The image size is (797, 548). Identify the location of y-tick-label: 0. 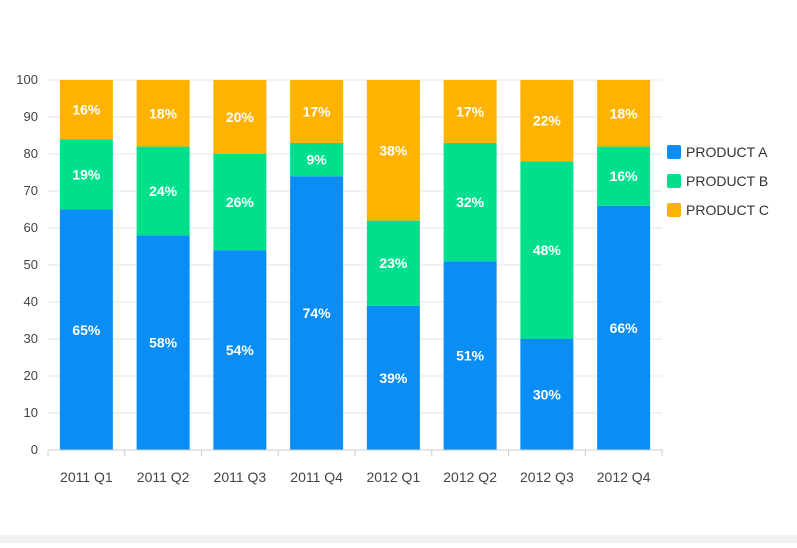
(34, 449).